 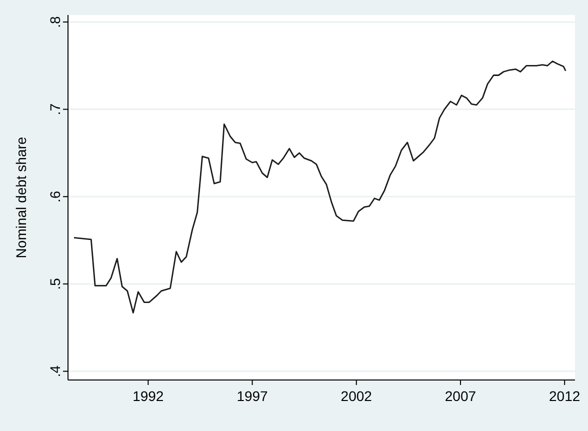 What do you see at coordinates (252, 396) in the screenshot?
I see `x-tick-label: 1997` at bounding box center [252, 396].